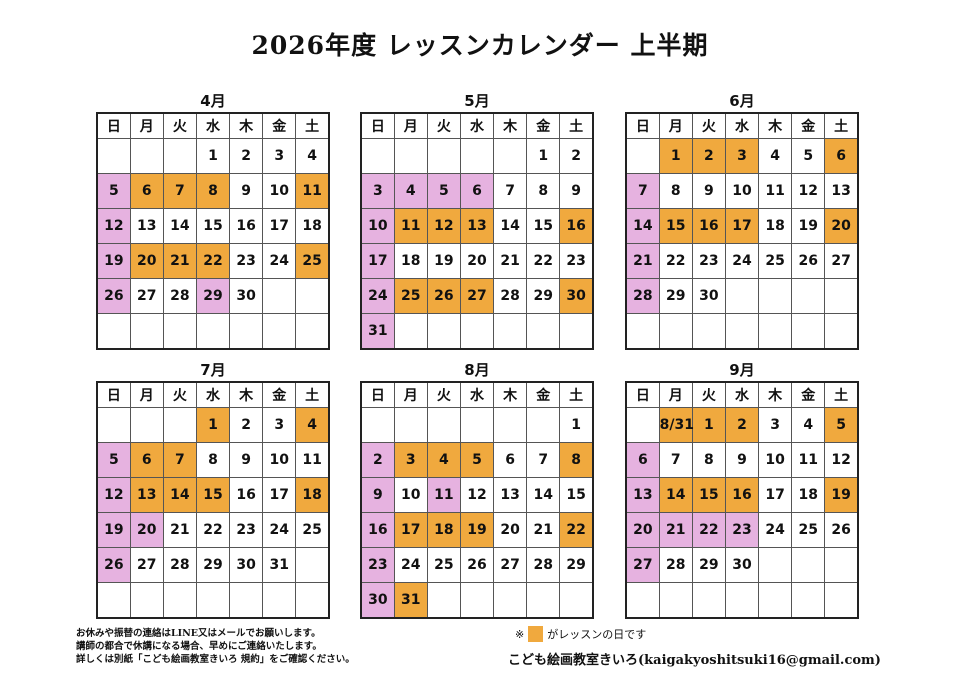 The height and width of the screenshot is (696, 960). I want to click on holiday-cell: 23, so click(377, 565).